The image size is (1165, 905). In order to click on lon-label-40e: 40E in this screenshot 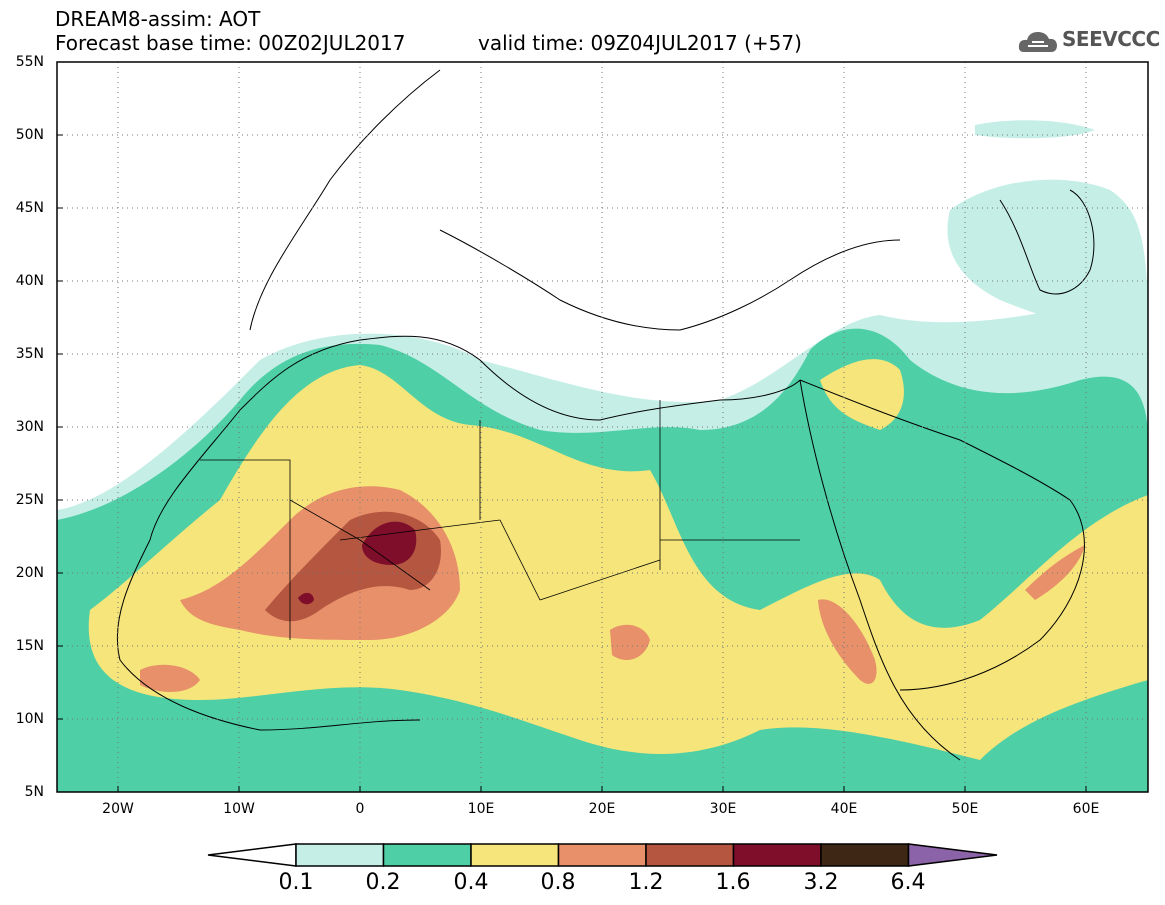, I will do `click(844, 809)`.